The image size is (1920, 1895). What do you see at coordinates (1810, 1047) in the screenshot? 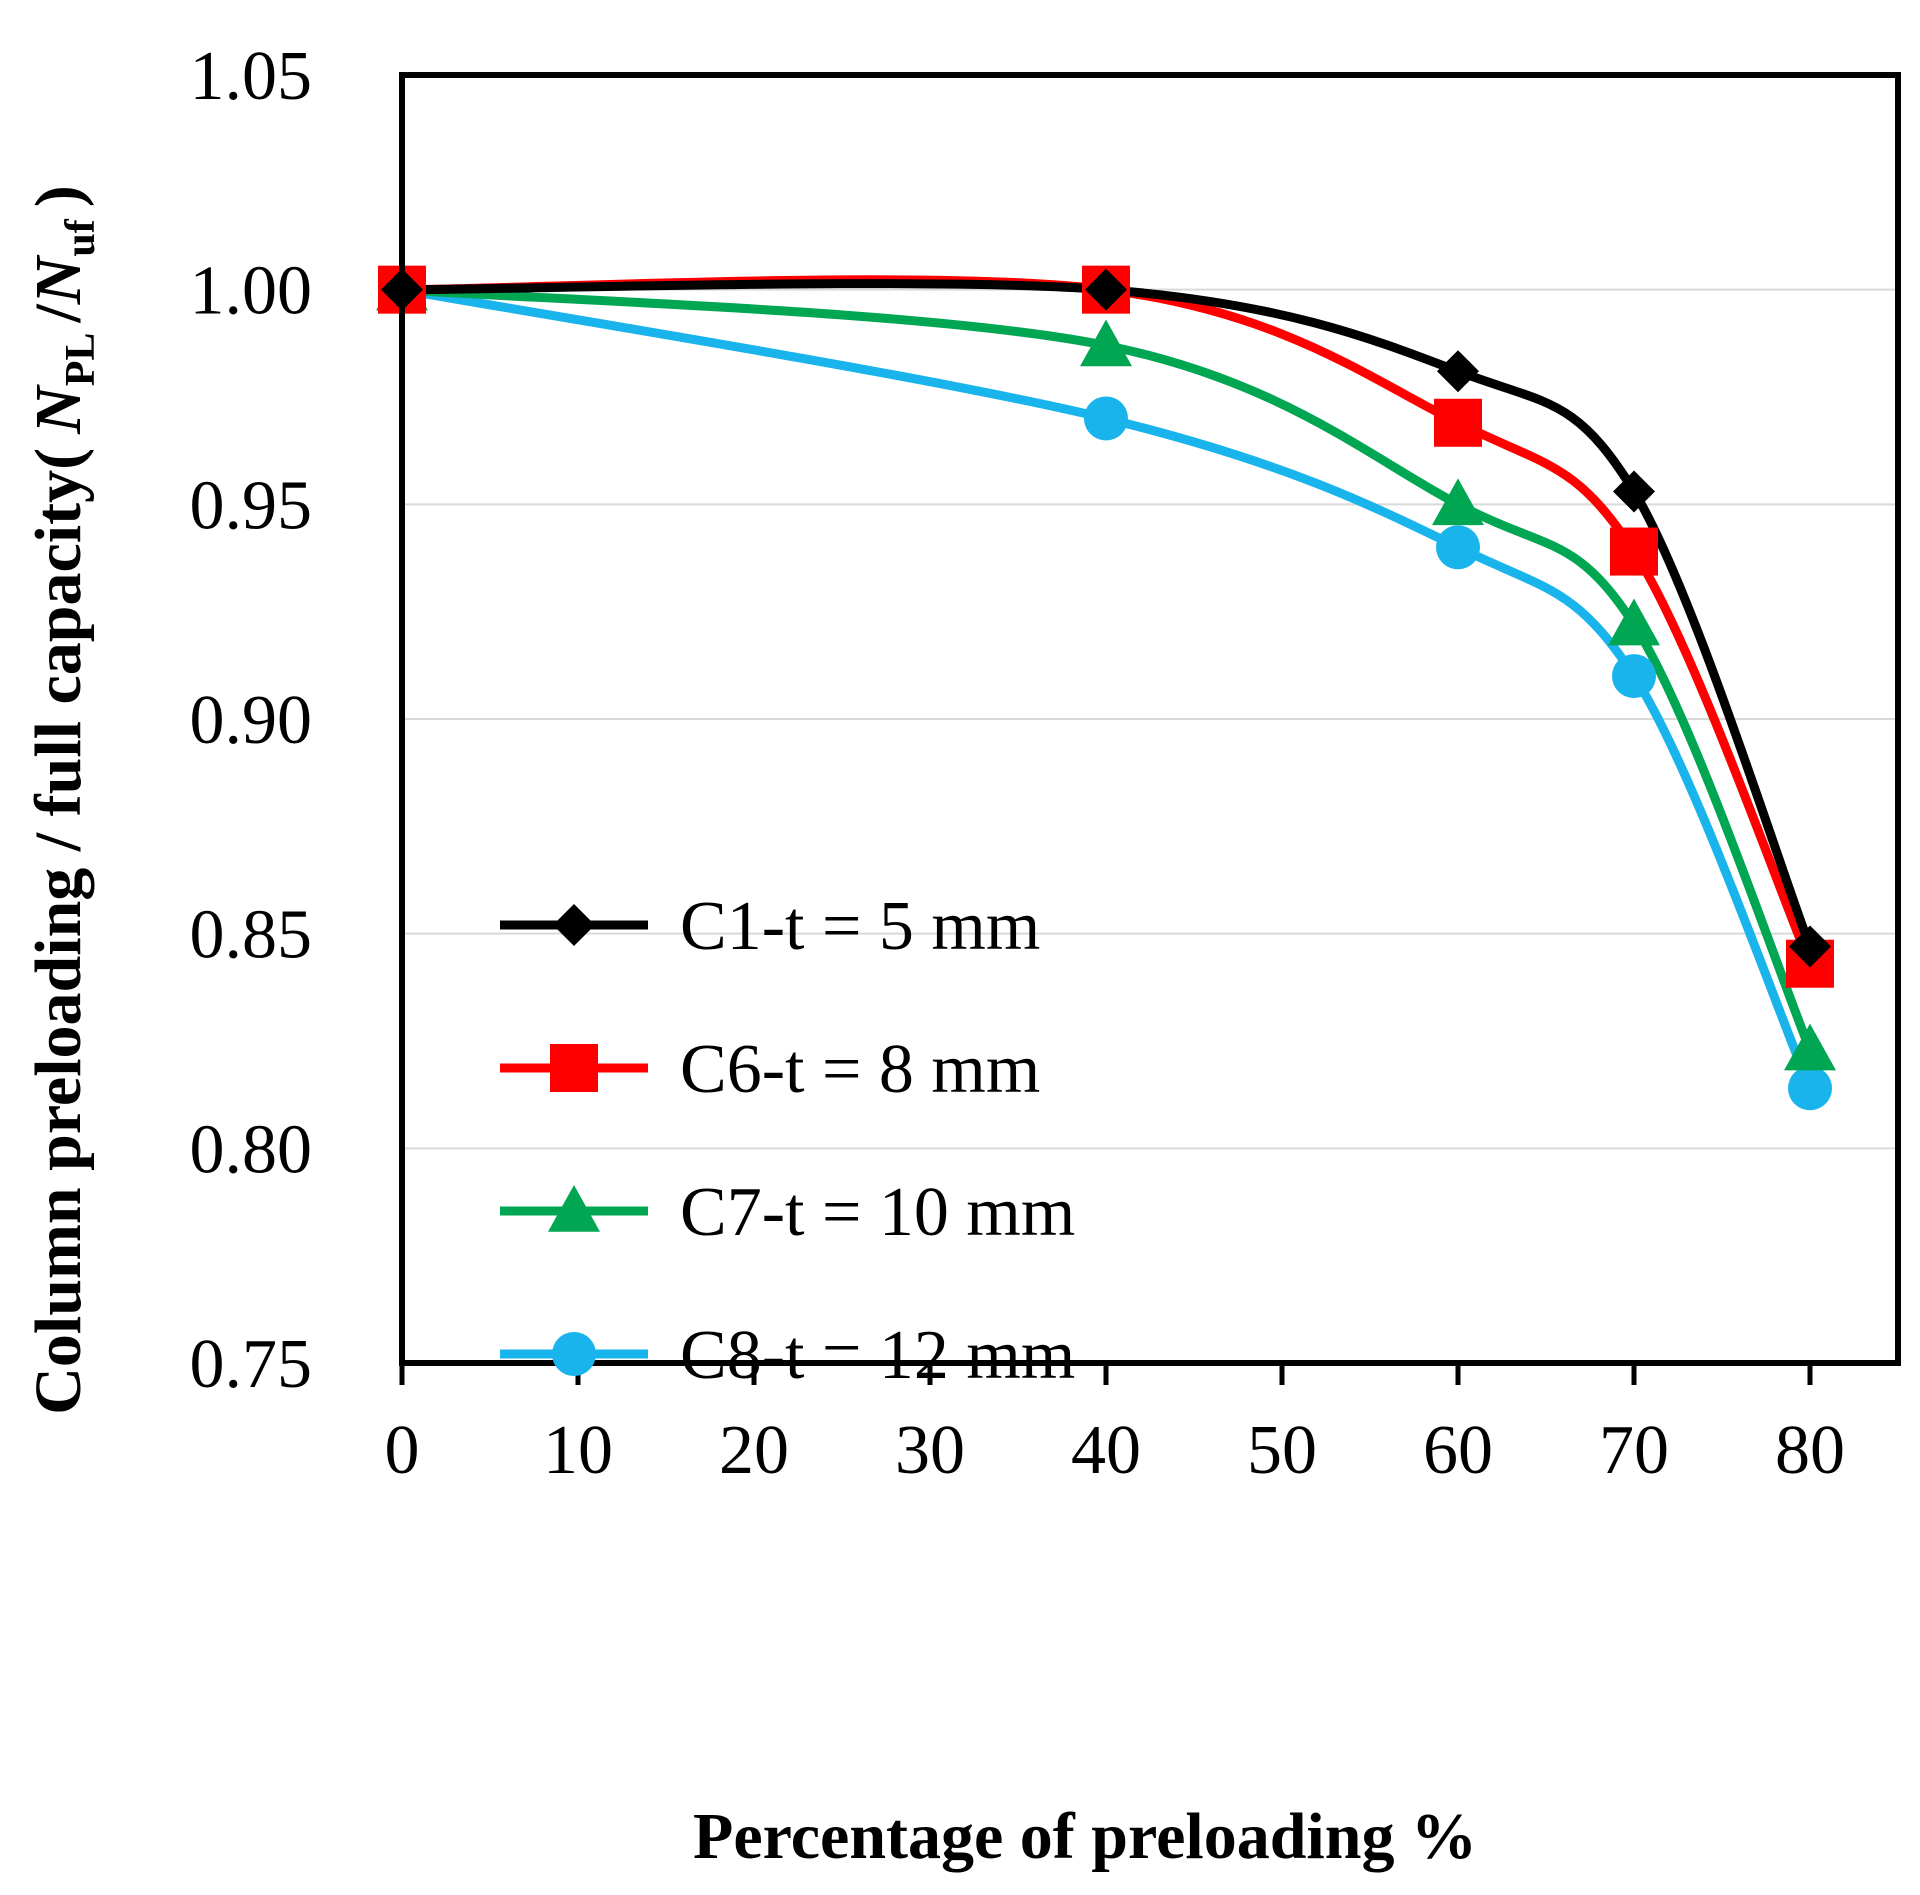
I see `point-c7-t-10-mm-x80` at bounding box center [1810, 1047].